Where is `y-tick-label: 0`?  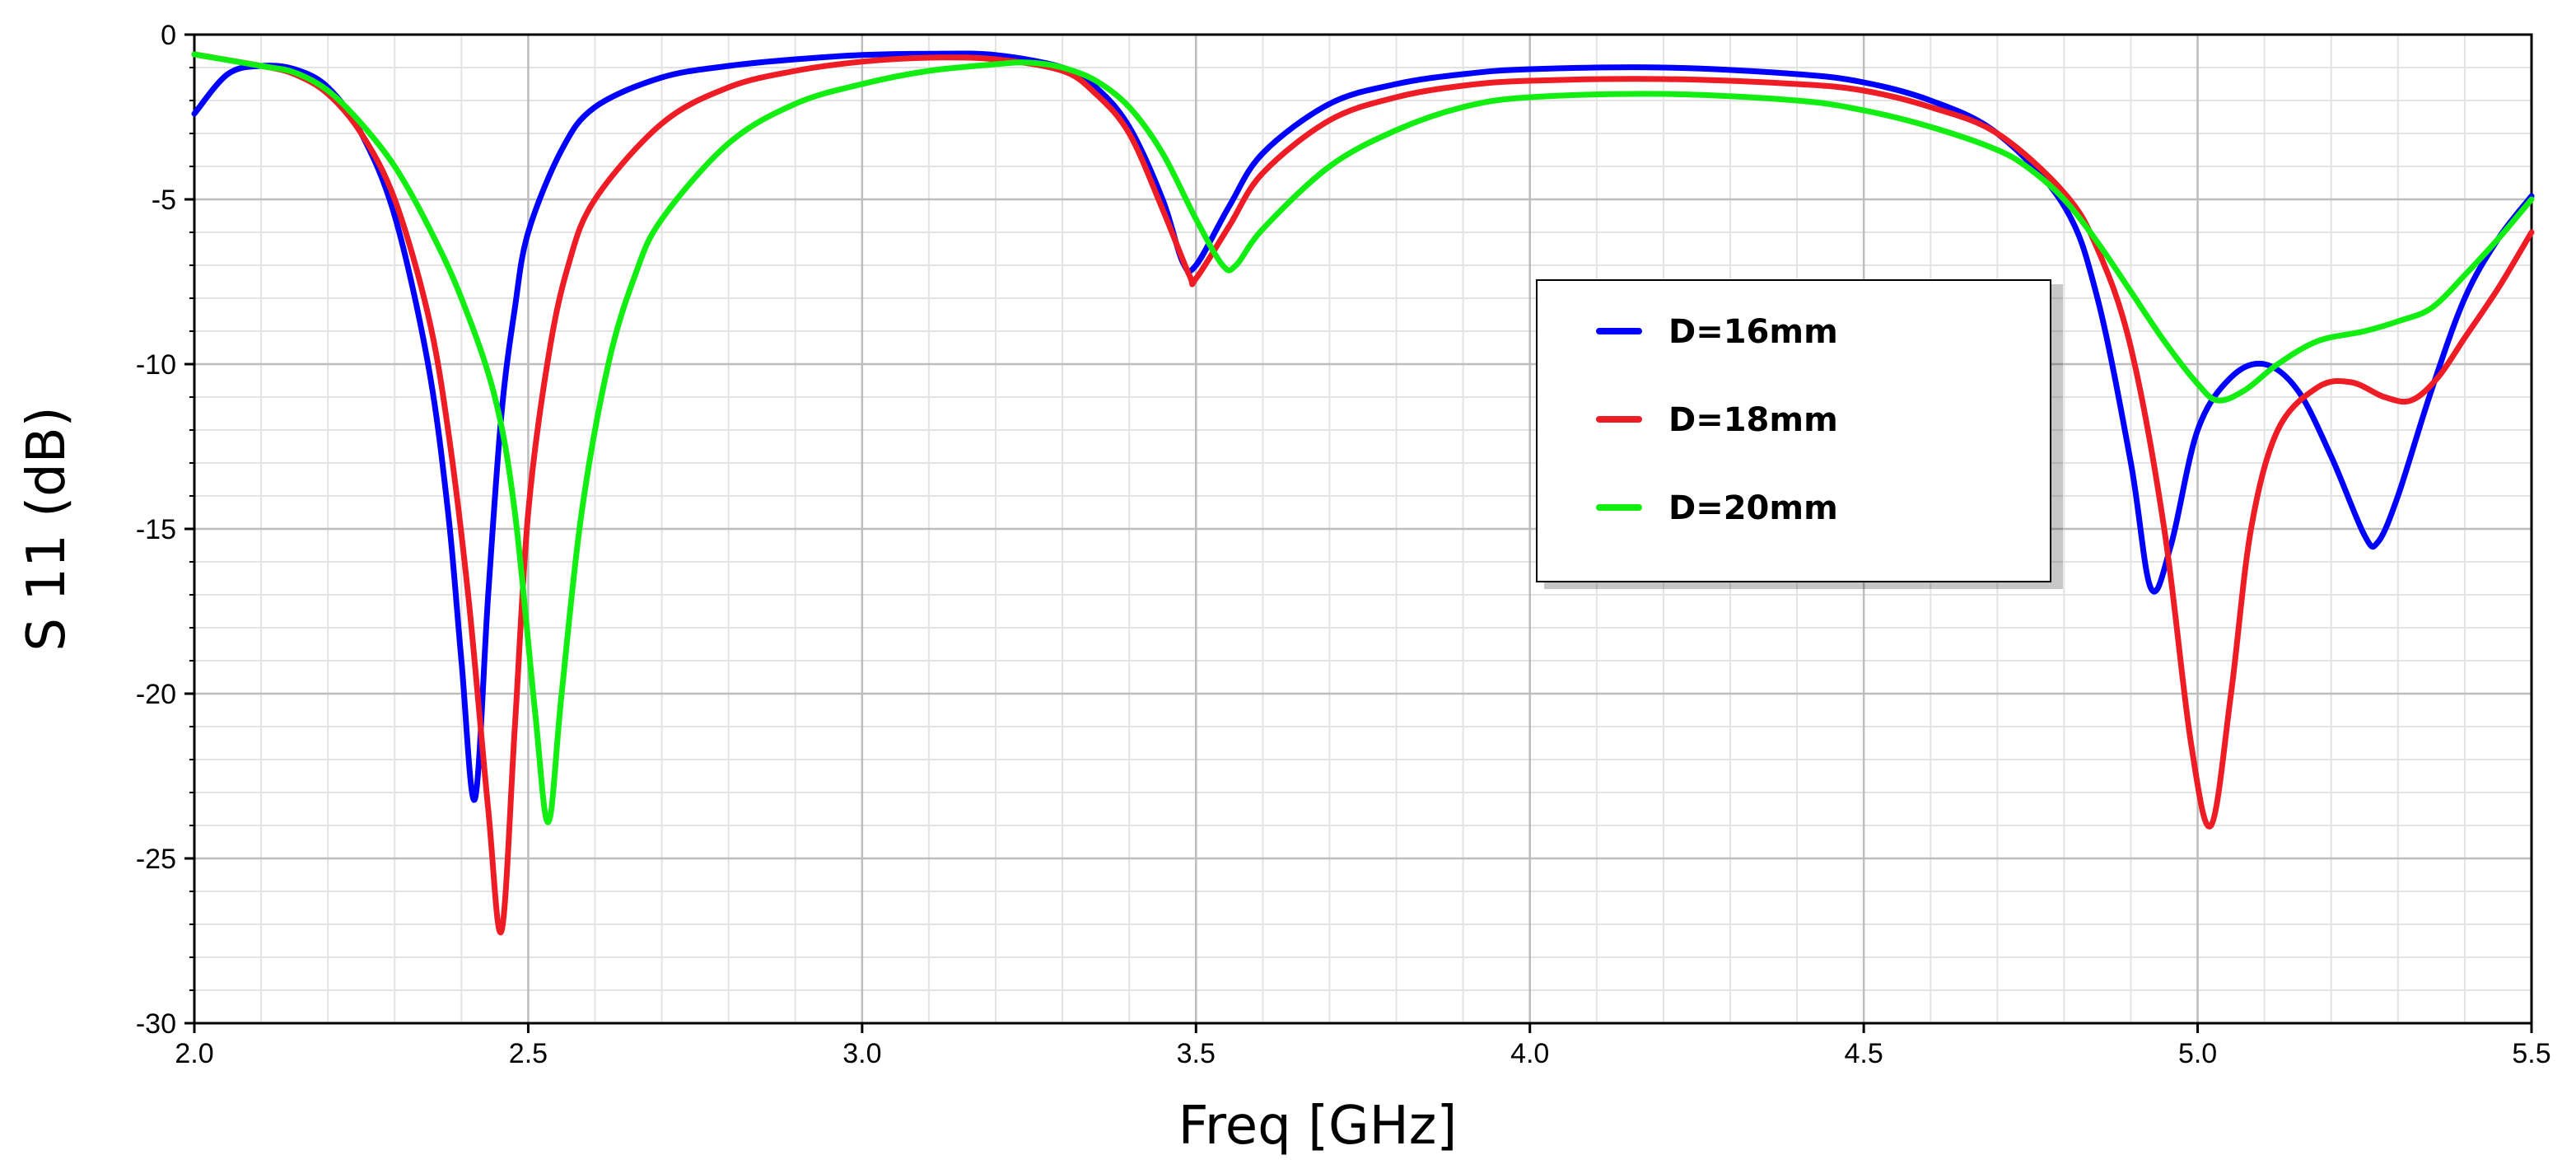 y-tick-label: 0 is located at coordinates (168, 35).